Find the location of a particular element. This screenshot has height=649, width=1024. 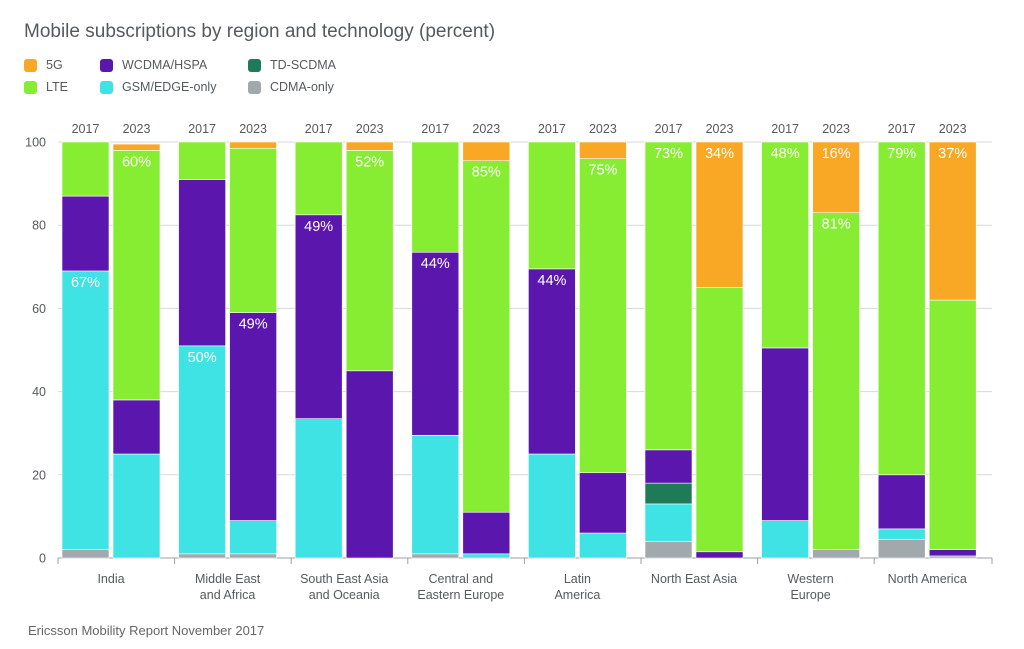

bar-group: 2017 49% 2023 52% is located at coordinates (344, 340).